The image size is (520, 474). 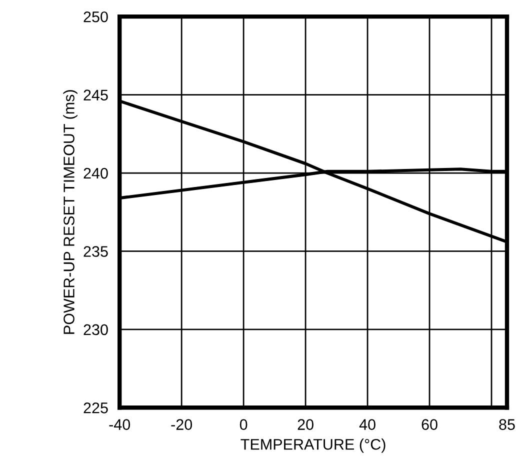 I want to click on y-axis-title: POWER-UP RESET TIMEOUT (ms), so click(x=70, y=212).